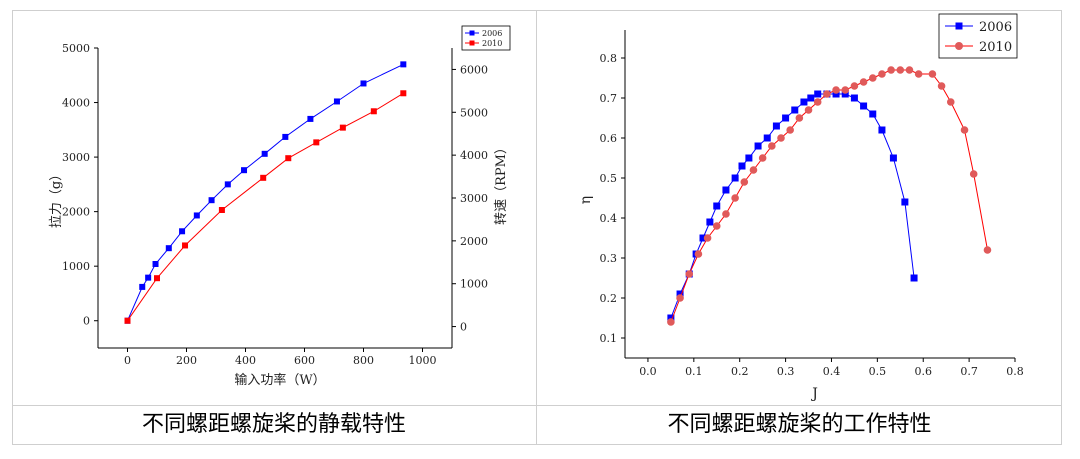  Describe the element at coordinates (273, 424) in the screenshot. I see `caption-static-load: 不同螺距螺旋桨的静载特性` at that location.